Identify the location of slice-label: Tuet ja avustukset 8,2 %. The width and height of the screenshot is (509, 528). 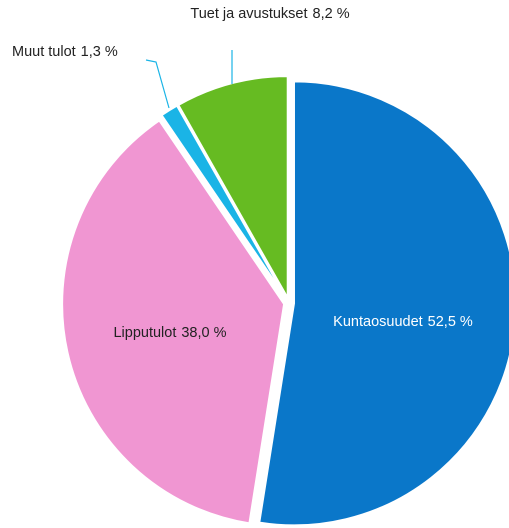
(269, 14).